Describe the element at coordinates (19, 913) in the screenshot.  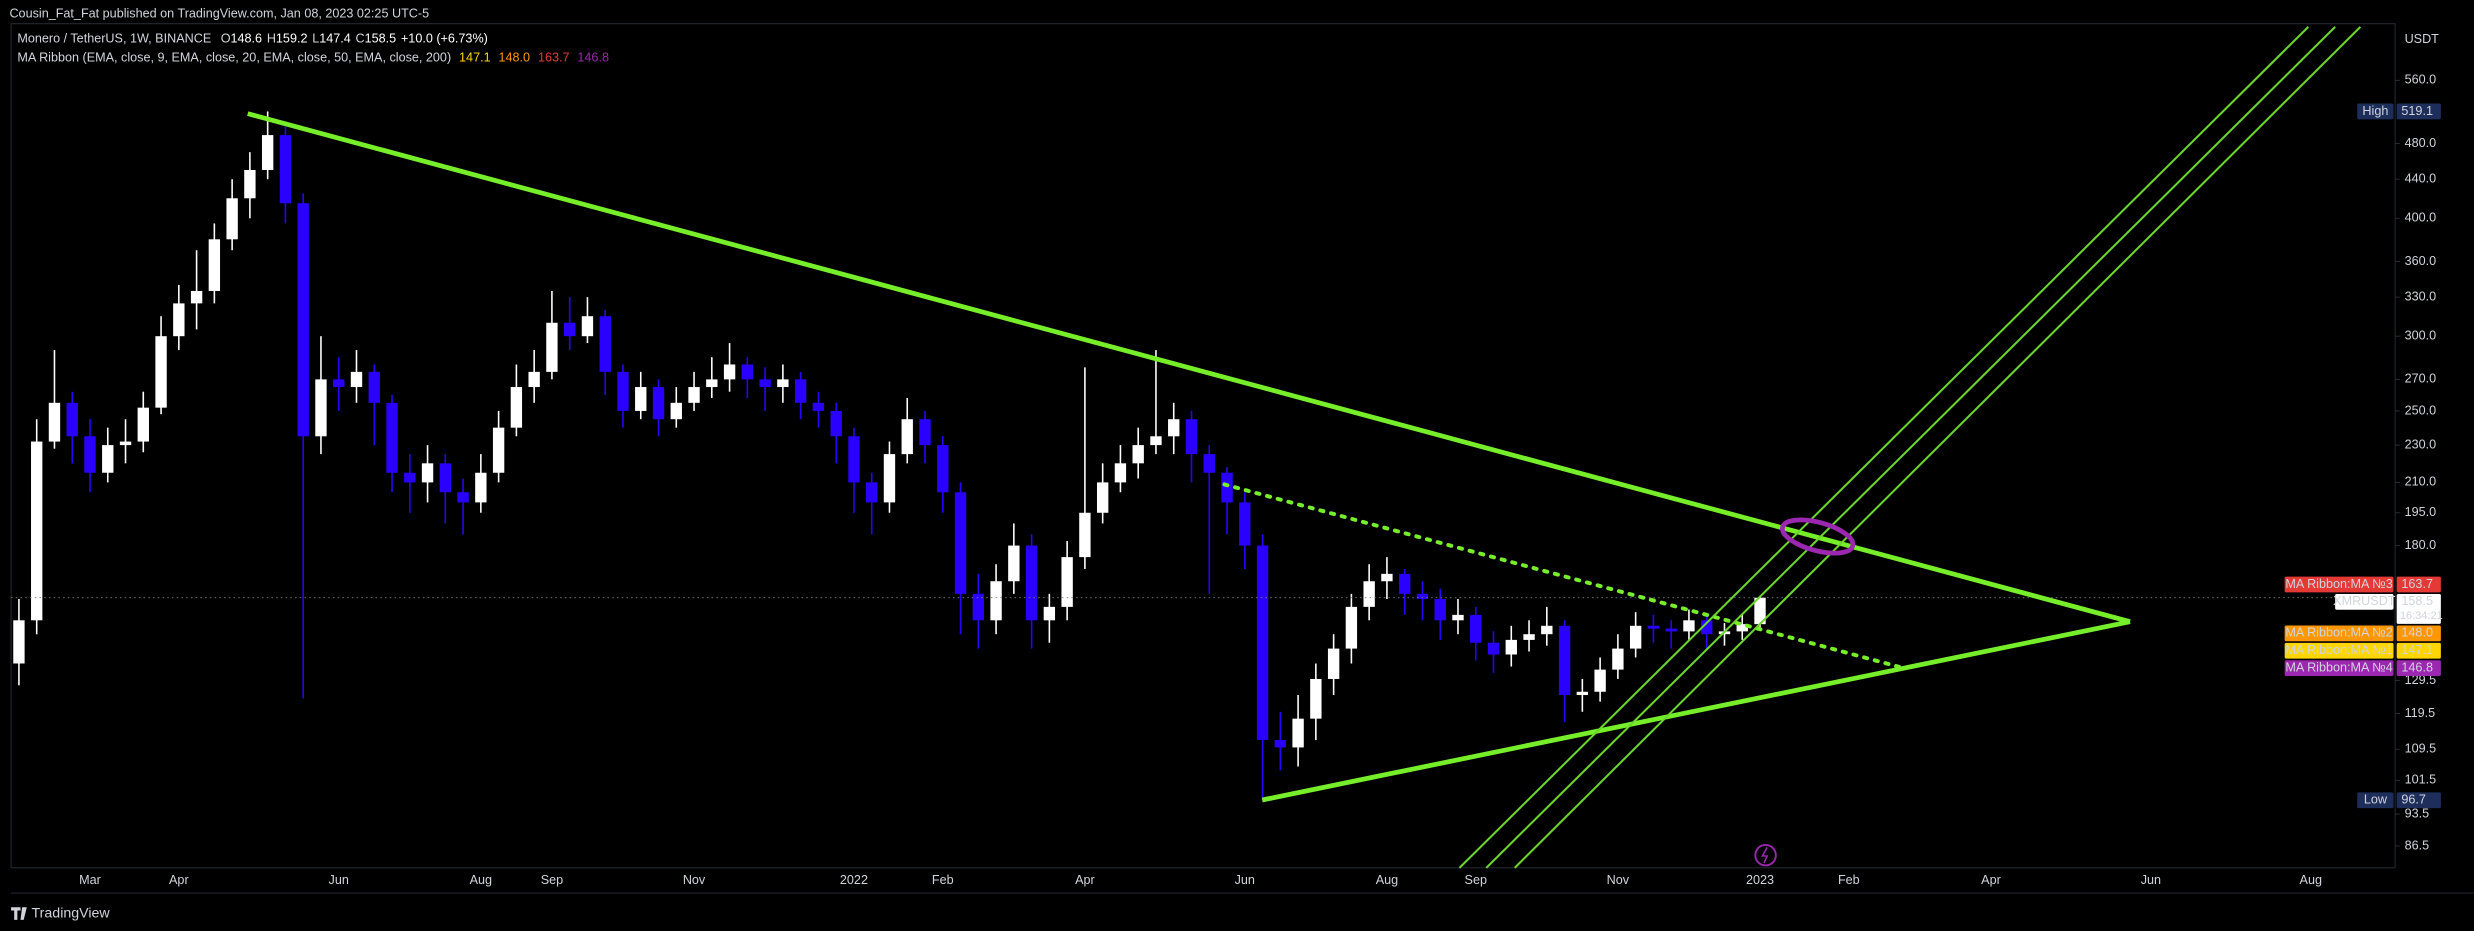
I see `logo-icon` at that location.